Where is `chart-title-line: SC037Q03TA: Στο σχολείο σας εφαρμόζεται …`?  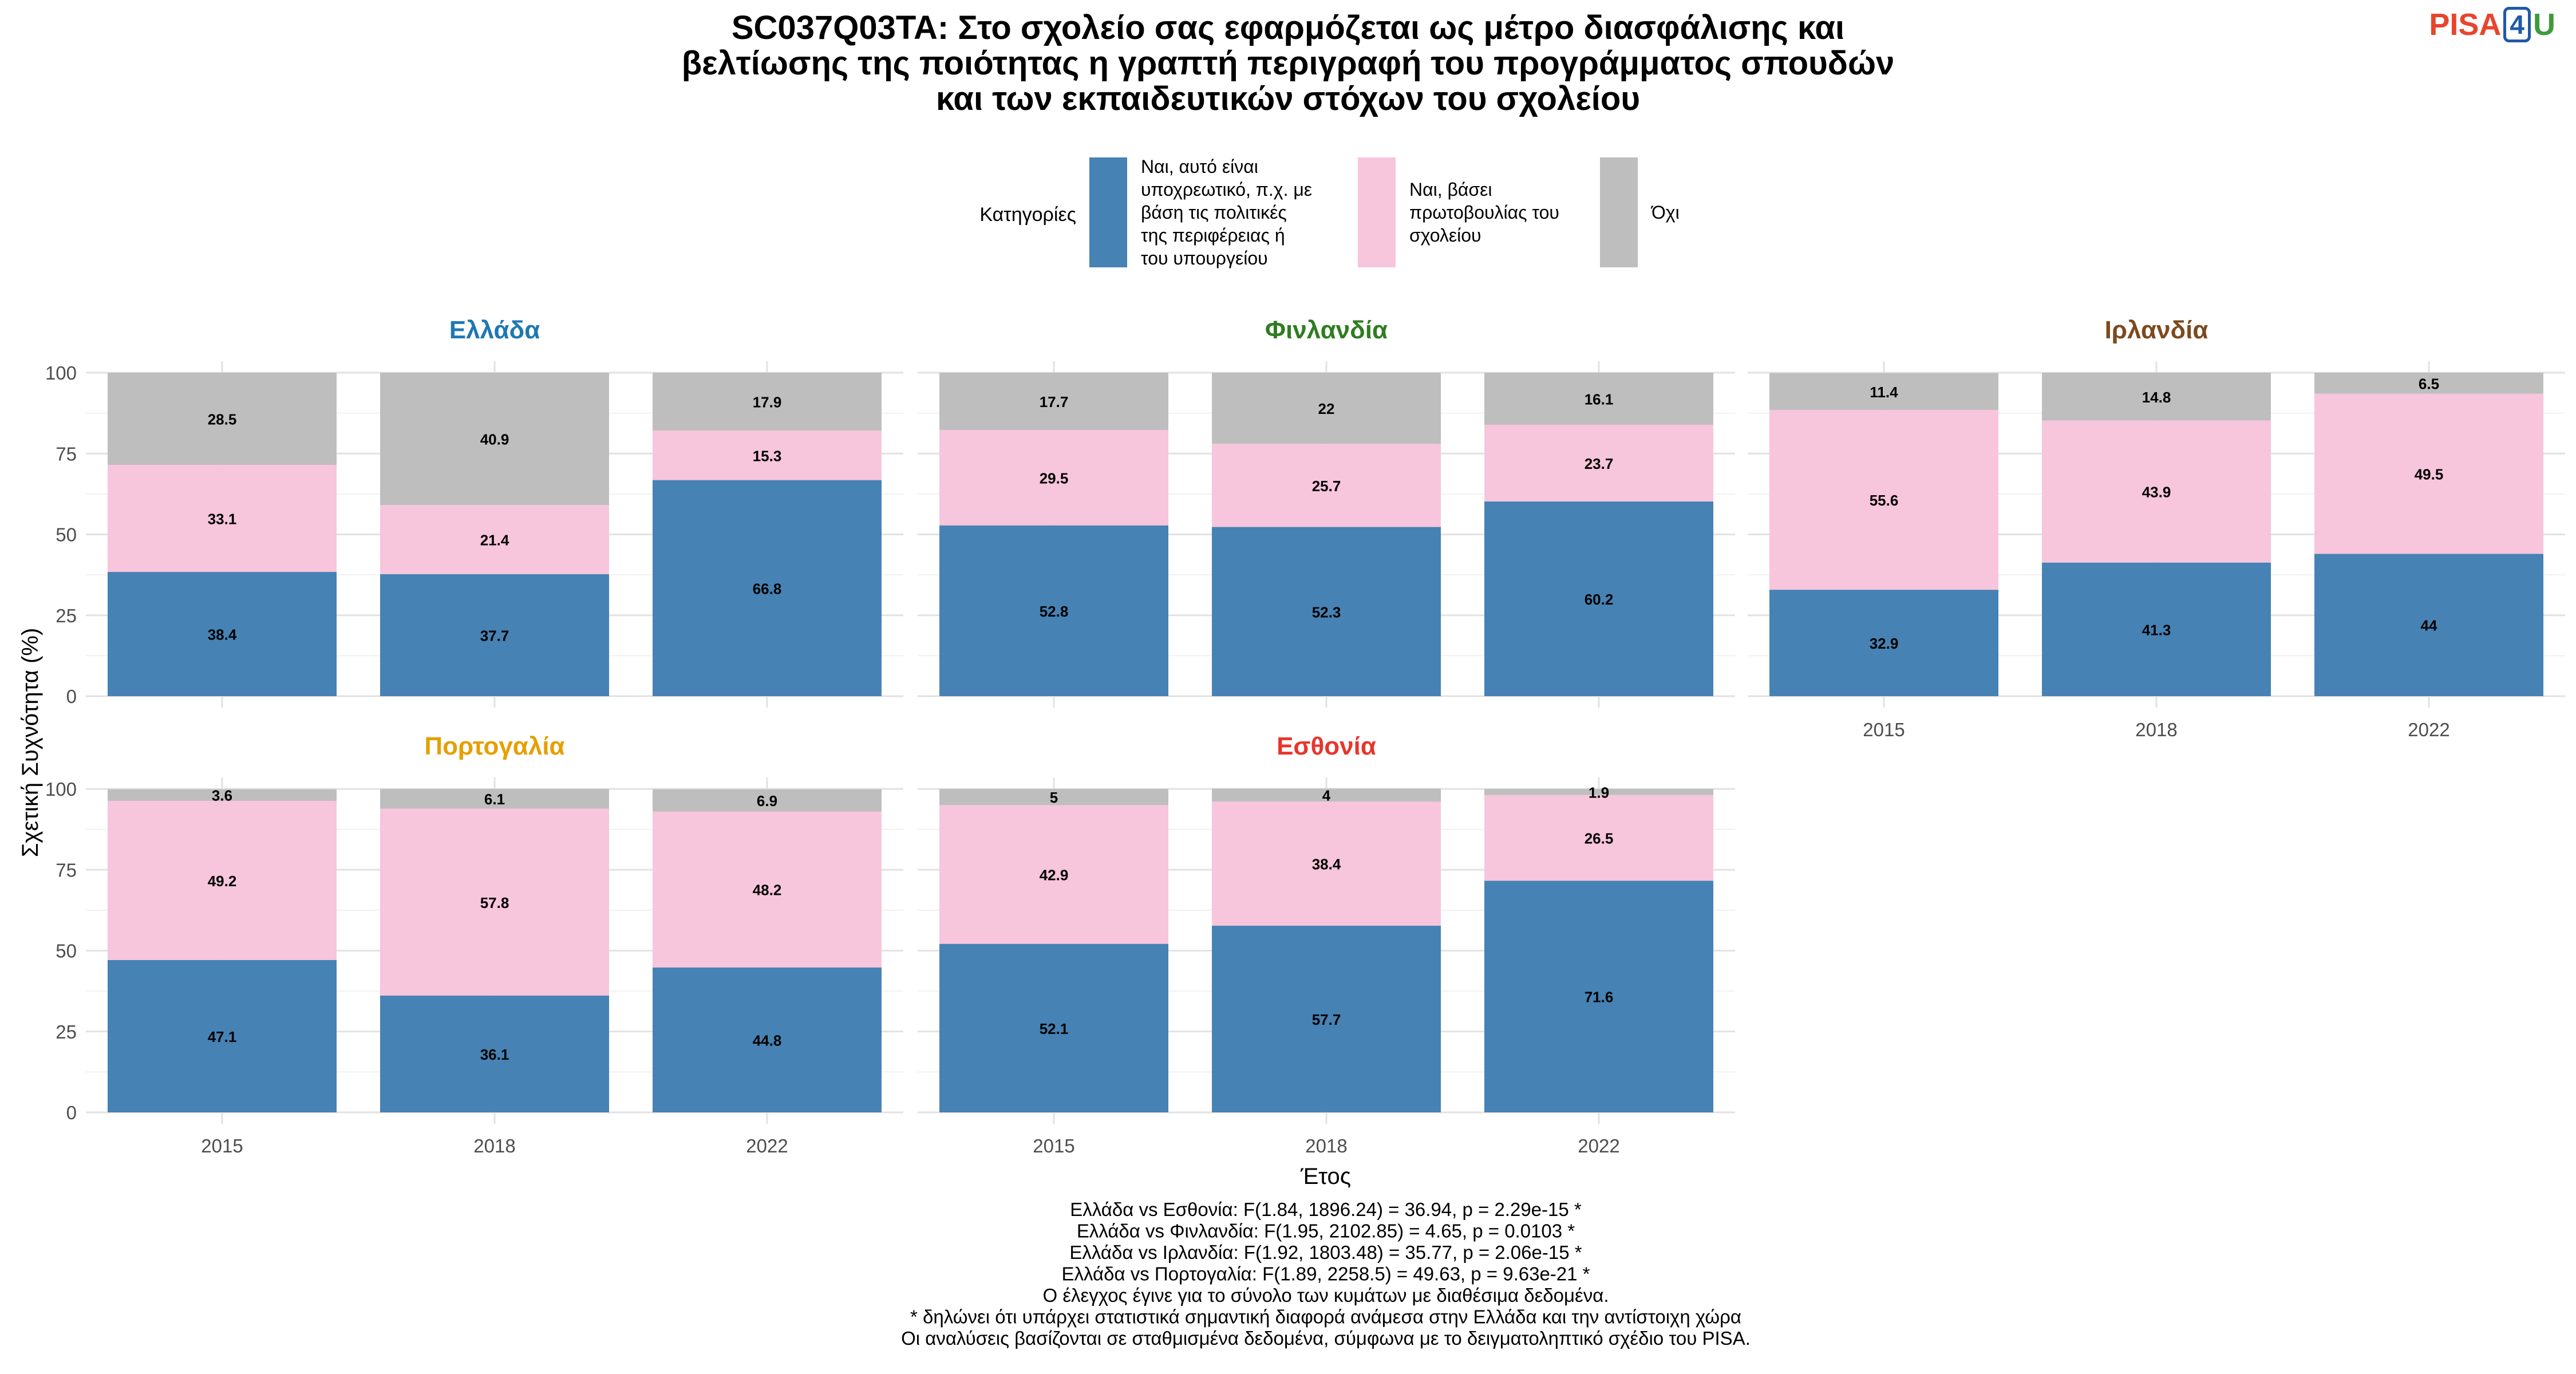 chart-title-line: SC037Q03TA: Στο σχολείο σας εφαρμόζεται … is located at coordinates (1288, 27).